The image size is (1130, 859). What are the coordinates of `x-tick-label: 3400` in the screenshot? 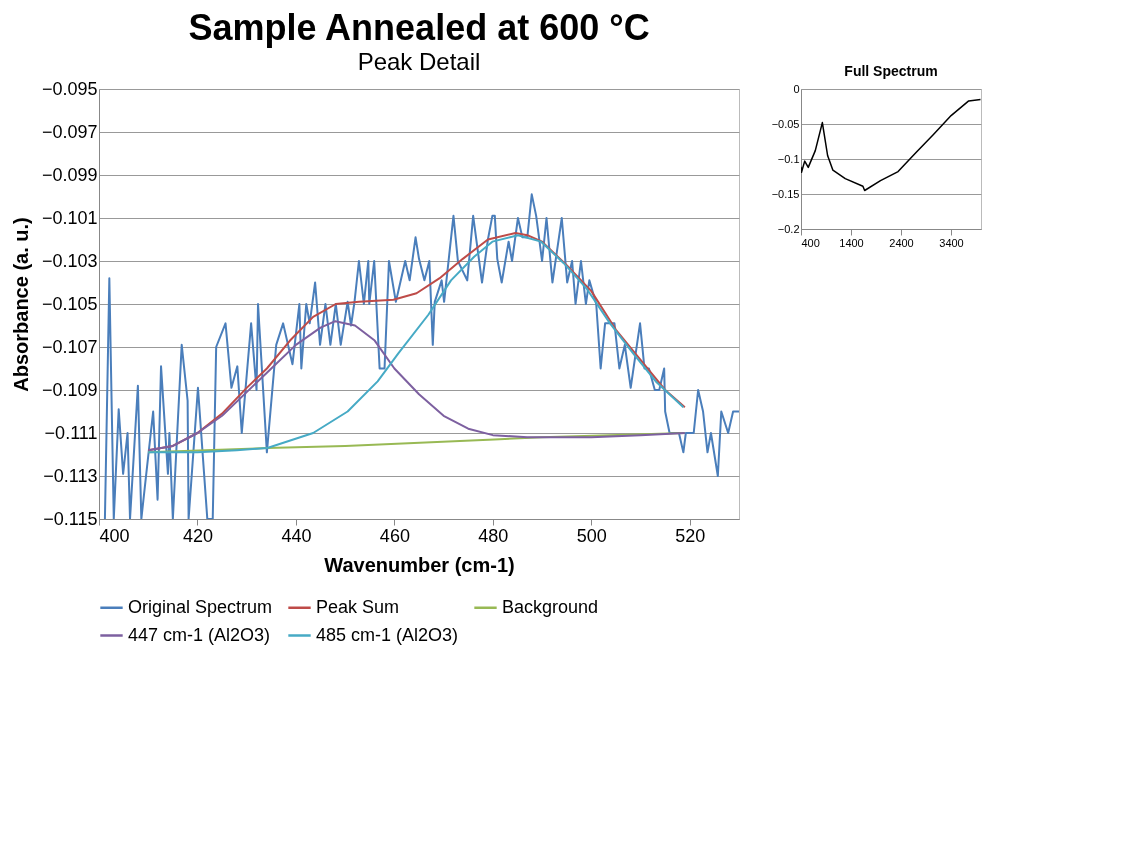 It's located at (951, 242).